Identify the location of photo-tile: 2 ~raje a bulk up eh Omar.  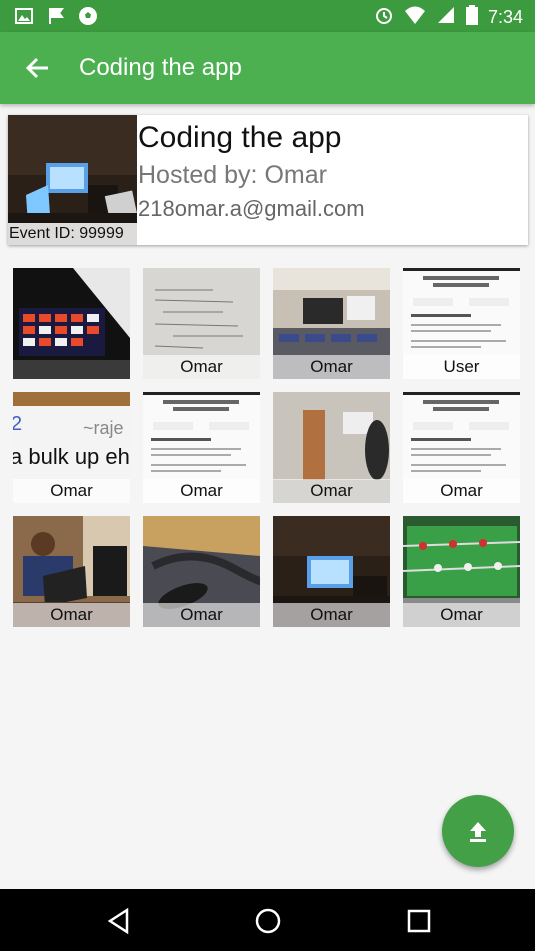
(71, 447).